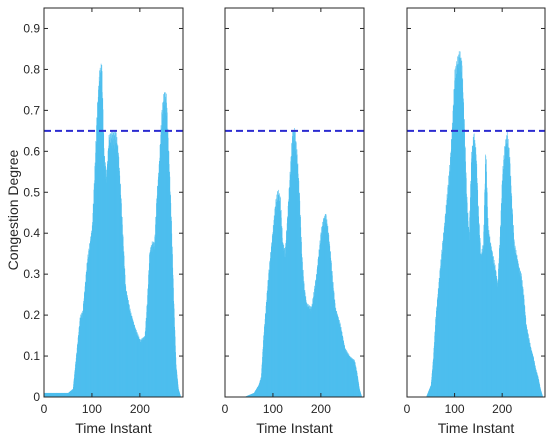  Describe the element at coordinates (31, 315) in the screenshot. I see `y-tick-label: 0.2` at that location.